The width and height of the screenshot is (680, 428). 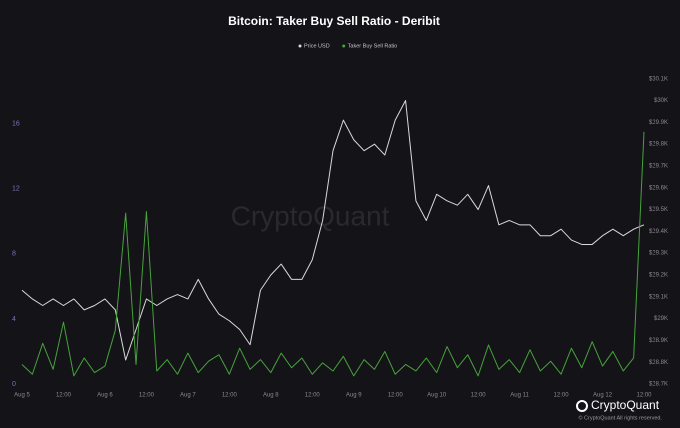 I want to click on y2-tick-label: $29.1K, so click(x=658, y=297).